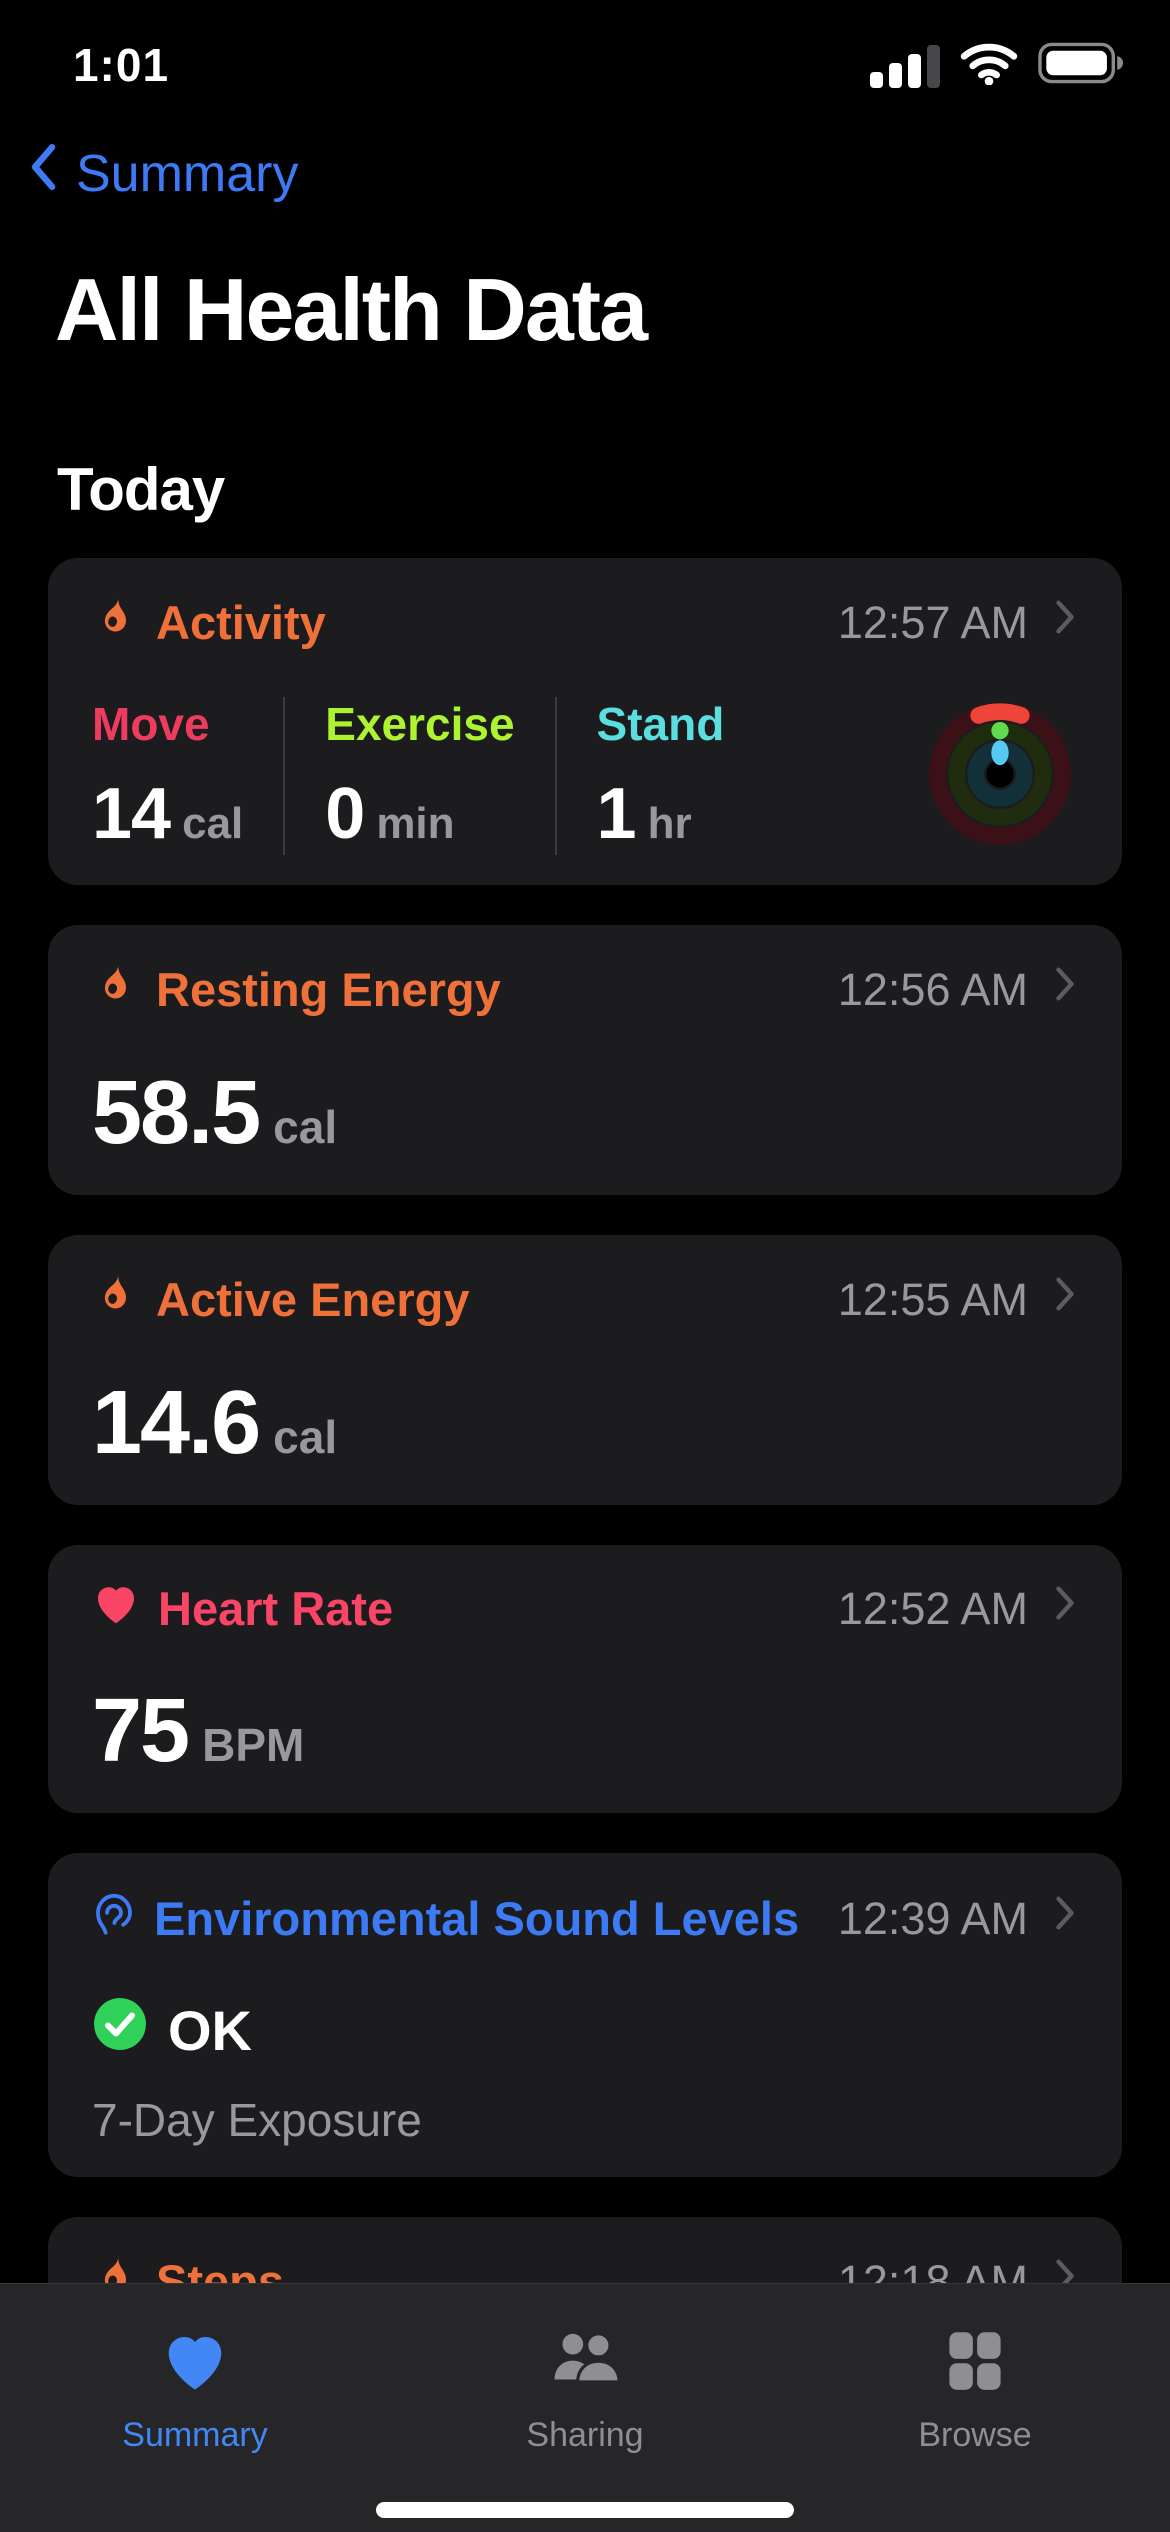  I want to click on card-timestamp: 12:57 AM, so click(932, 622).